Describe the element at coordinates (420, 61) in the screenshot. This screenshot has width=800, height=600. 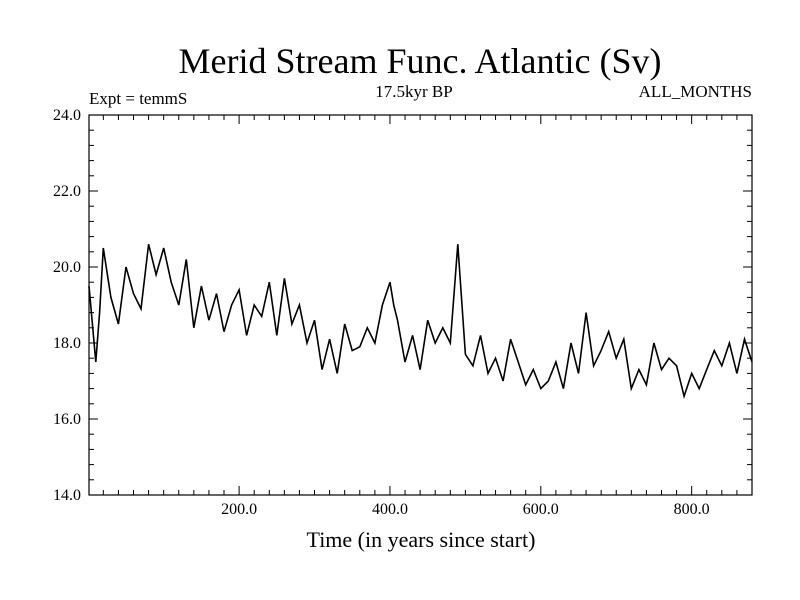
I see `chart-title: Merid Stream Func. Atlantic (Sv)` at that location.